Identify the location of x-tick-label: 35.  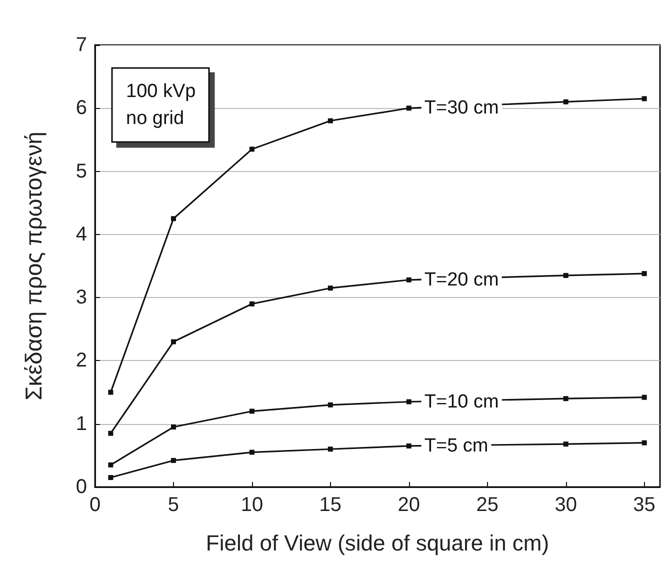
(644, 505).